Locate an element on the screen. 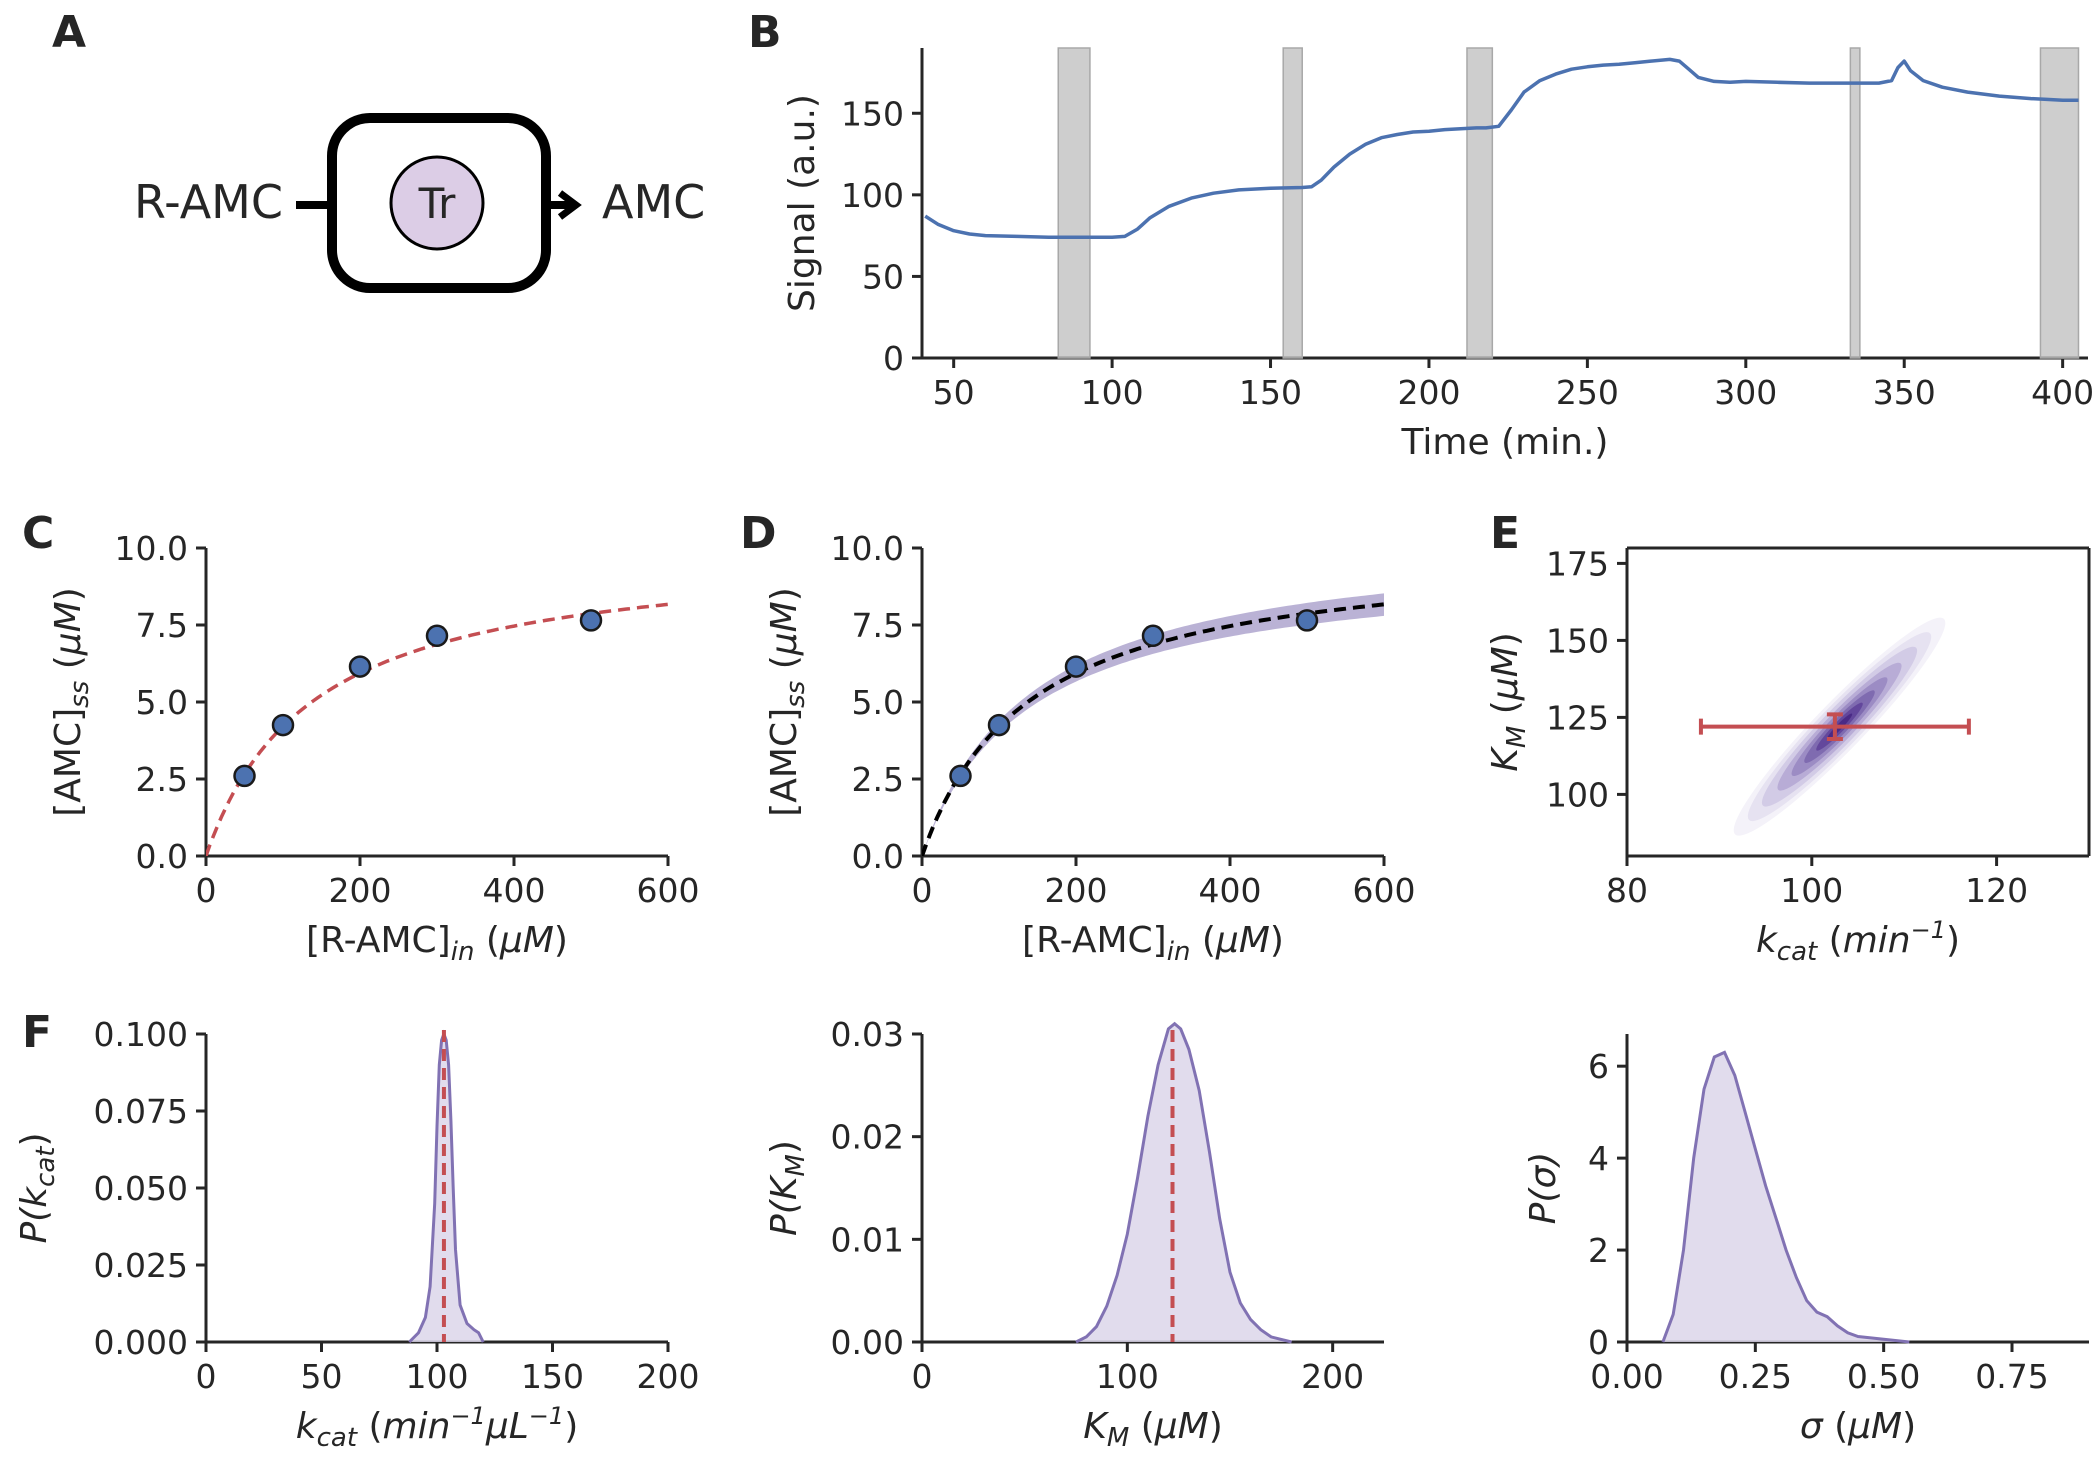 Image resolution: width=2100 pixels, height=1484 pixels. signal-line is located at coordinates (1501, 148).